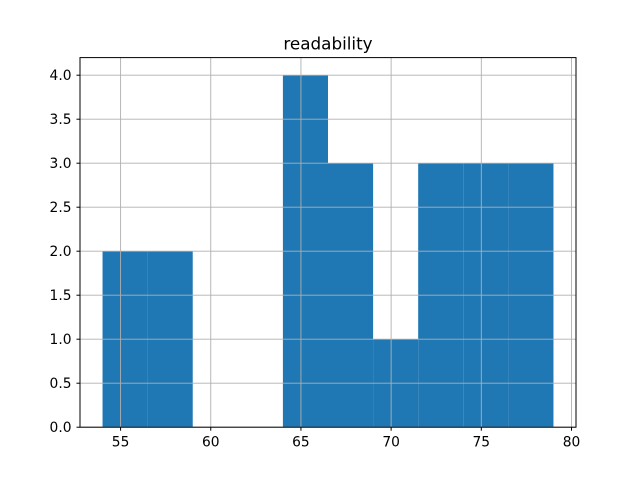  What do you see at coordinates (61, 340) in the screenshot?
I see `y-tick-label: 1.0` at bounding box center [61, 340].